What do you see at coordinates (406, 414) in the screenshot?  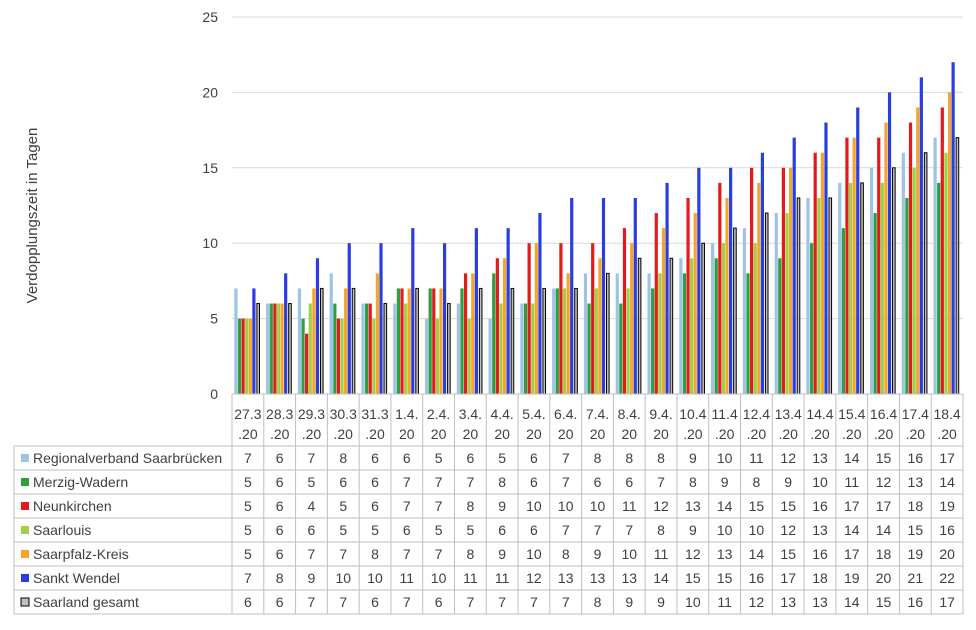 I see `x-tick-label: 1.4.` at bounding box center [406, 414].